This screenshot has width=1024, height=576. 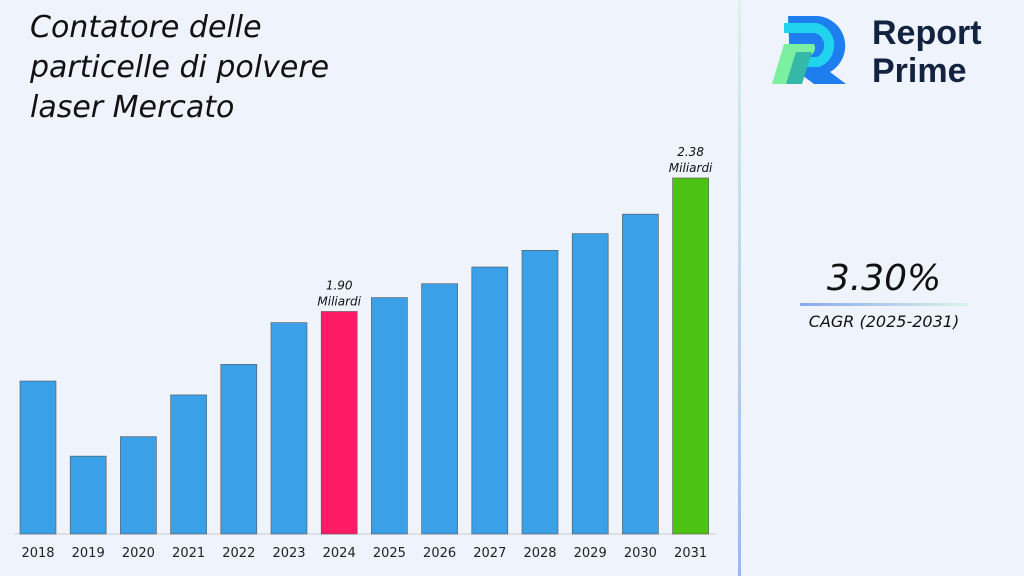 I want to click on bar-2030, so click(x=640, y=374).